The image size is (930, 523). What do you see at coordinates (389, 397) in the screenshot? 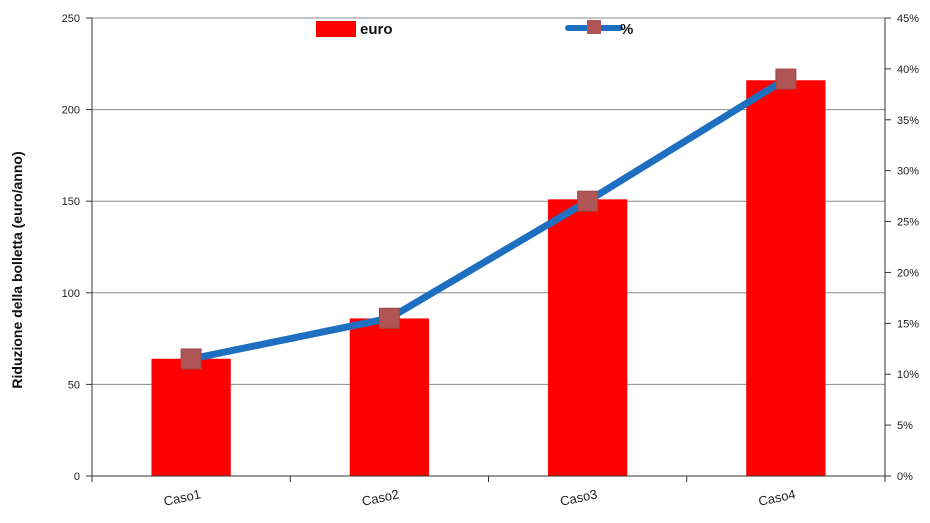
I see `bar-caso2` at bounding box center [389, 397].